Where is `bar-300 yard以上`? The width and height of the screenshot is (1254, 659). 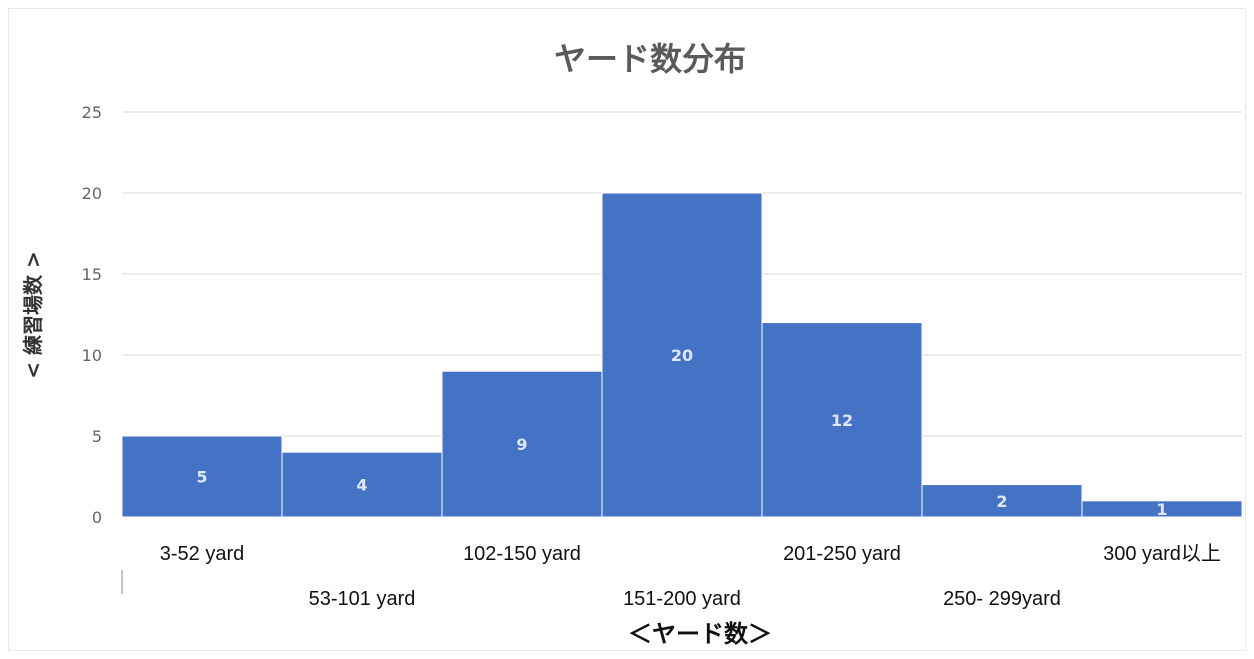
bar-300 yard以上 is located at coordinates (1162, 509).